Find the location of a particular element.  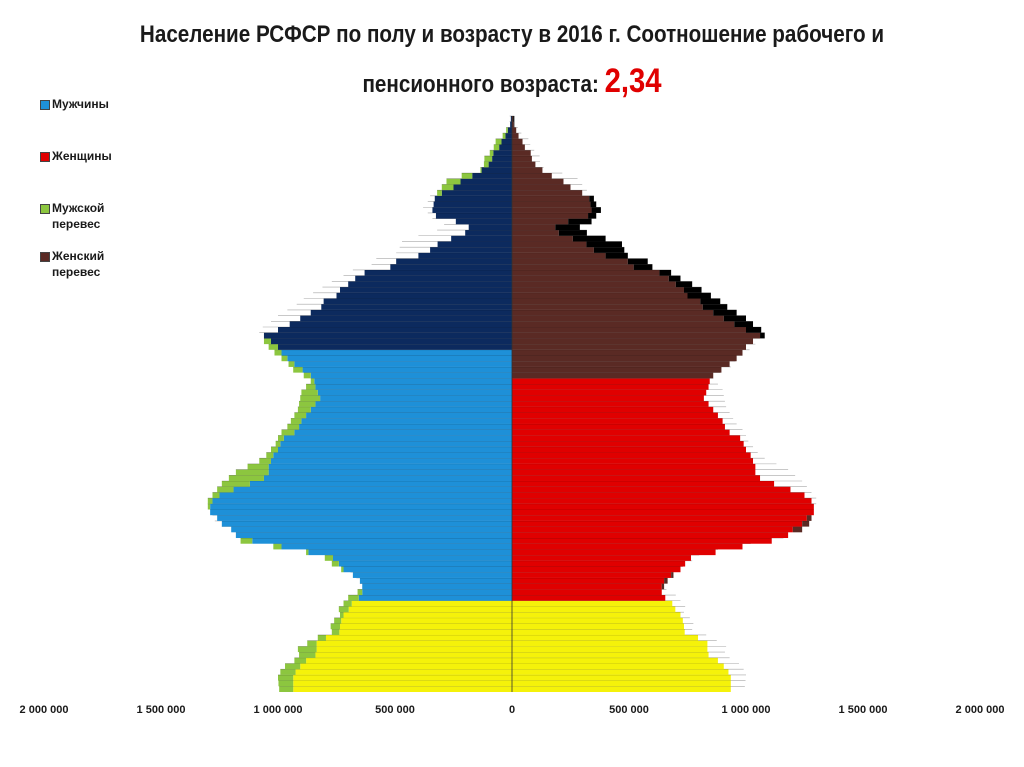

chart-title-line2: пенсионного возраста: 2,34 is located at coordinates (512, 83).